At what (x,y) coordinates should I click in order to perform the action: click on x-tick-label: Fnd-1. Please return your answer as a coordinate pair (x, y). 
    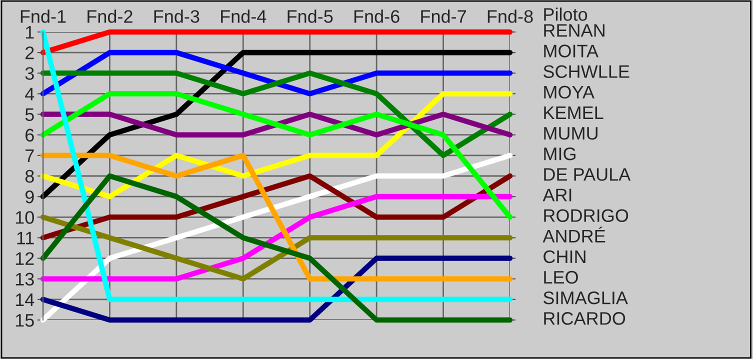
    Looking at the image, I should click on (43, 16).